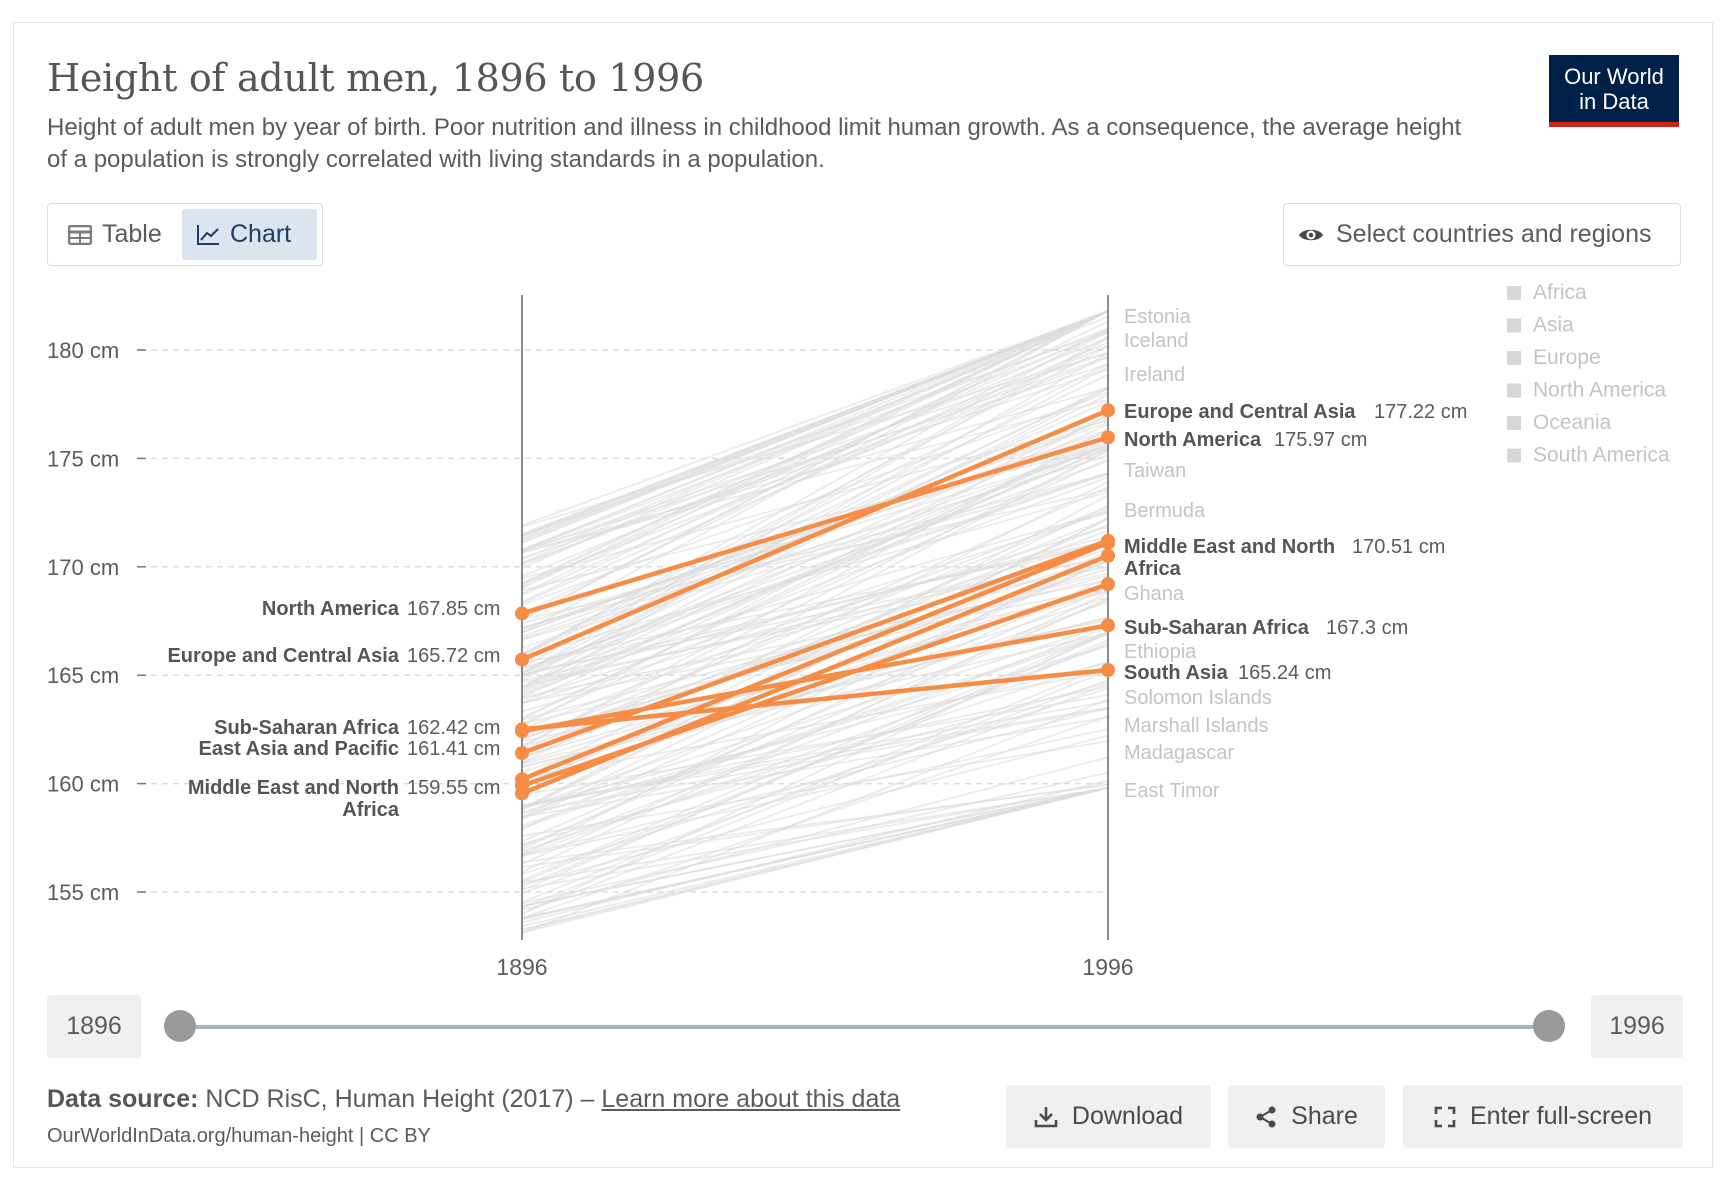 The height and width of the screenshot is (1192, 1728). What do you see at coordinates (1549, 1026) in the screenshot?
I see `timeline-end-handle` at bounding box center [1549, 1026].